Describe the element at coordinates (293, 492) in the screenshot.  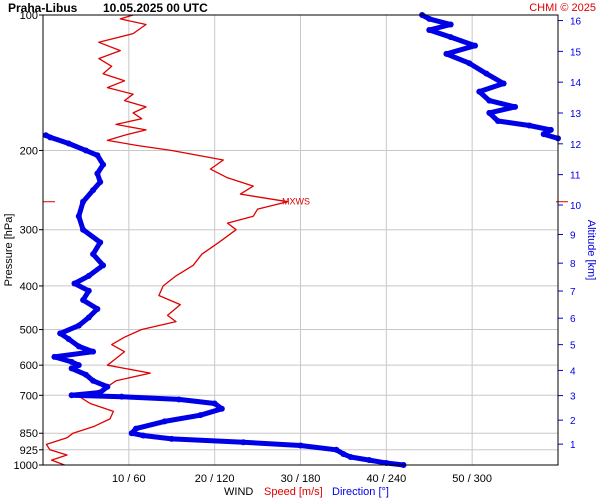
I see `speed-axis-title: Speed [m/s]` at that location.